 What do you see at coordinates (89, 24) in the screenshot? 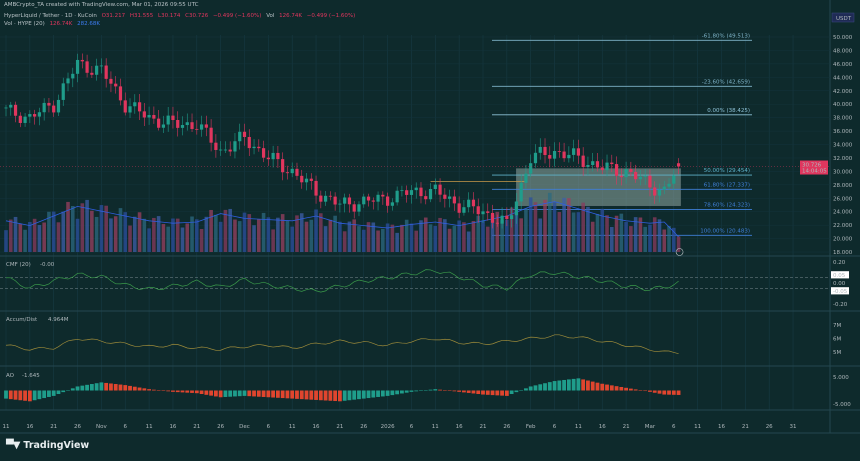
I see `vol-ma-value2: 282.68K` at bounding box center [89, 24].